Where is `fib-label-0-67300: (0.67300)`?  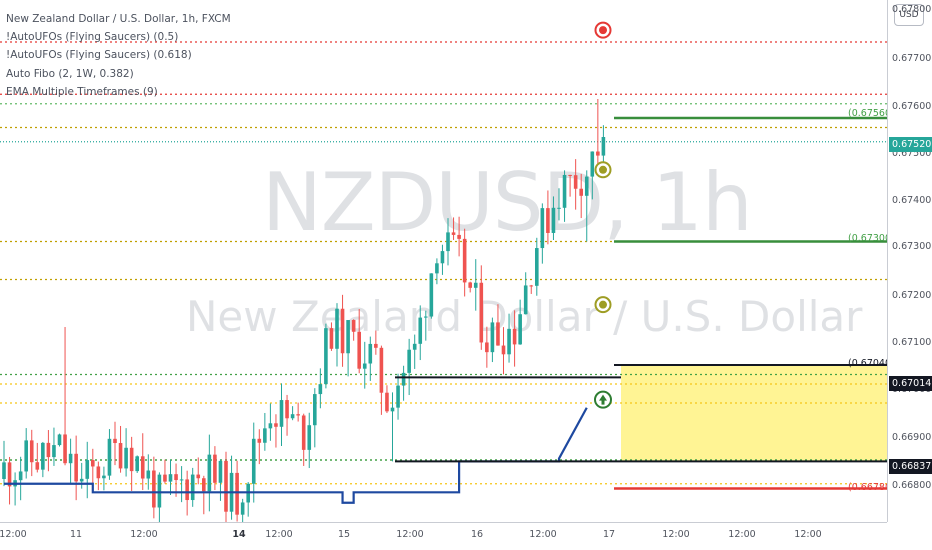 fib-label-0-67300: (0.67300) is located at coordinates (867, 238).